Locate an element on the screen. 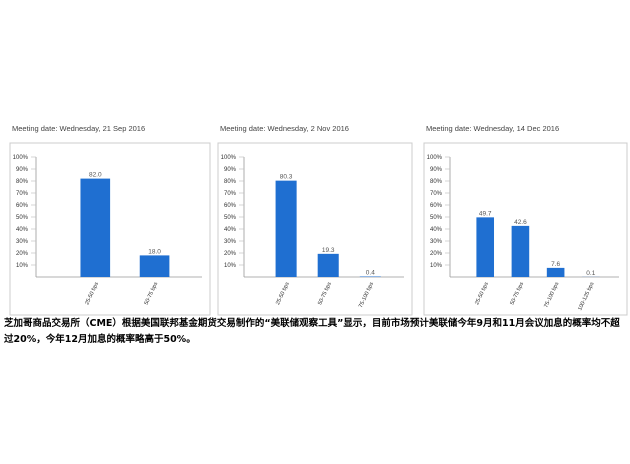  value-label: 18.0 is located at coordinates (154, 251).